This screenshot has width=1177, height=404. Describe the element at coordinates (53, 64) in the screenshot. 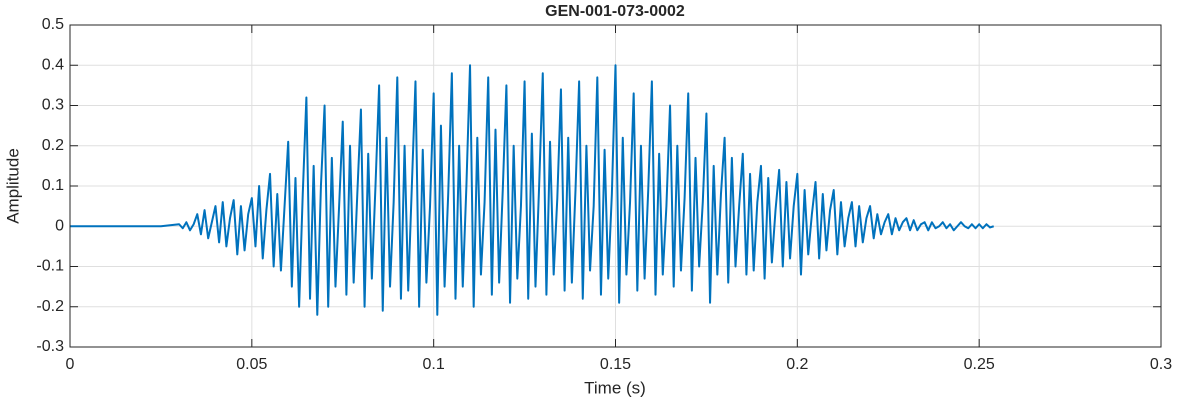

I see `y-tick-label: 0.4` at that location.